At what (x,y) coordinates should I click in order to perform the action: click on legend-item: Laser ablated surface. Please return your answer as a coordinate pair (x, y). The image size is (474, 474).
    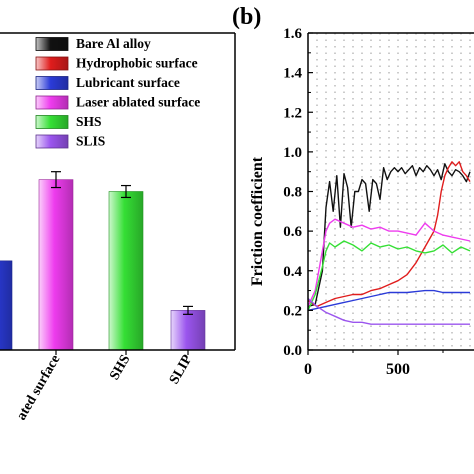
    Looking at the image, I should click on (117, 102).